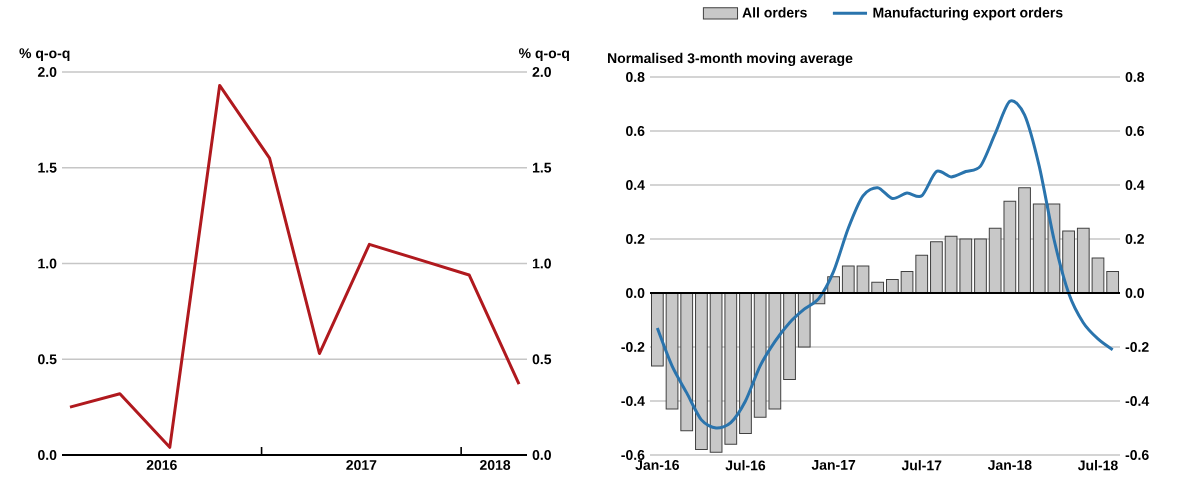 The width and height of the screenshot is (1184, 489). What do you see at coordinates (745, 465) in the screenshot?
I see `x-tick-label: Jul-16` at bounding box center [745, 465].